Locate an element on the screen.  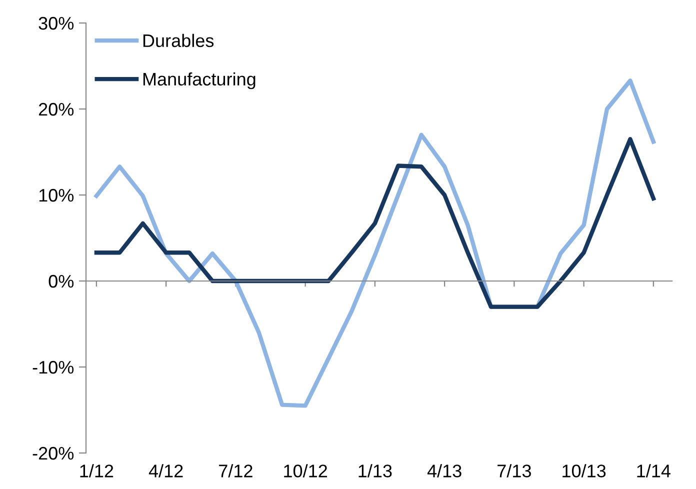
x-tick-label: 4/12 is located at coordinates (165, 471).